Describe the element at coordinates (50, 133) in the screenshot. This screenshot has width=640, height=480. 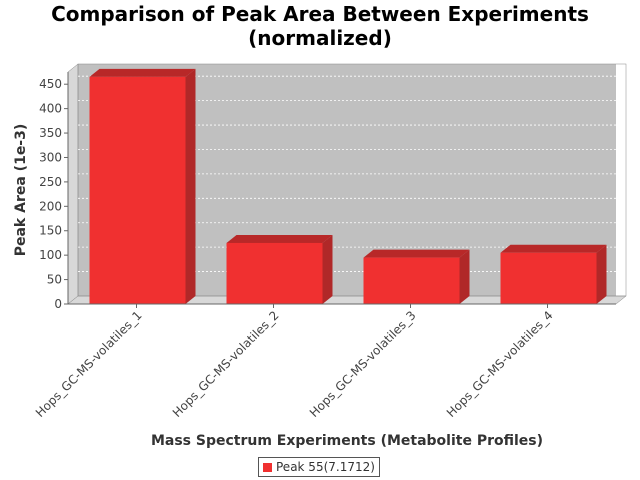
I see `y-tick-label-7: 350` at that location.